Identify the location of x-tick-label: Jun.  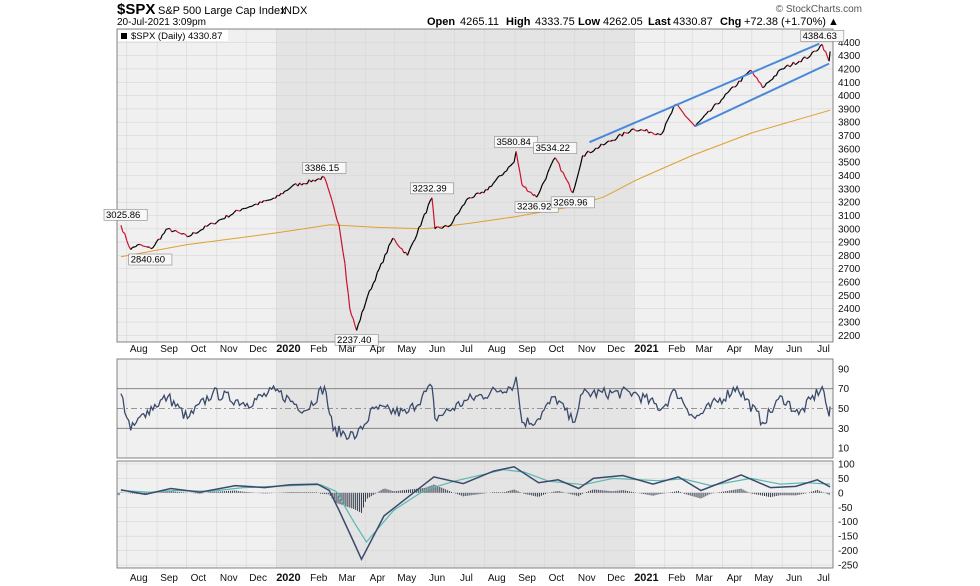
(437, 349).